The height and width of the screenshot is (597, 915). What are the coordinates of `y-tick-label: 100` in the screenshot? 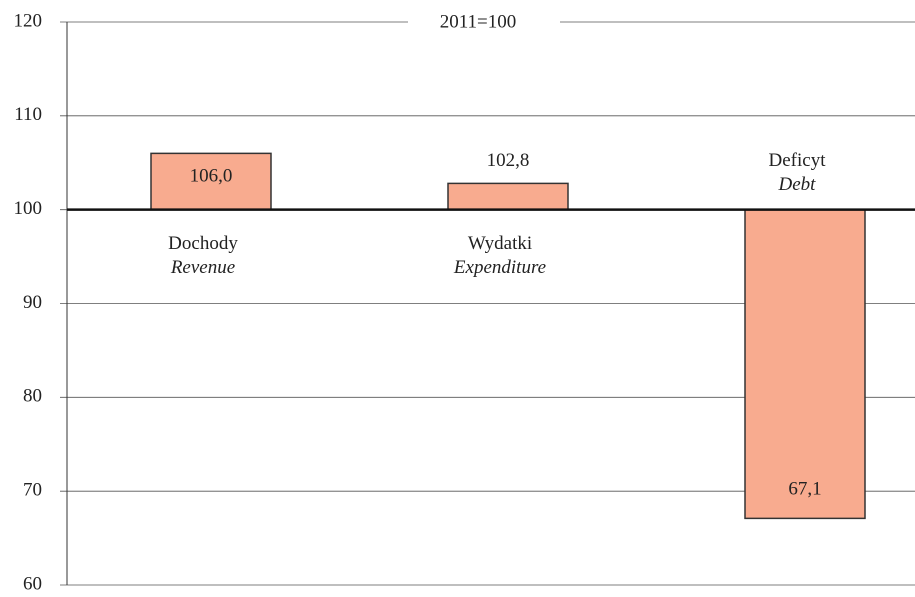 It's located at (28, 208).